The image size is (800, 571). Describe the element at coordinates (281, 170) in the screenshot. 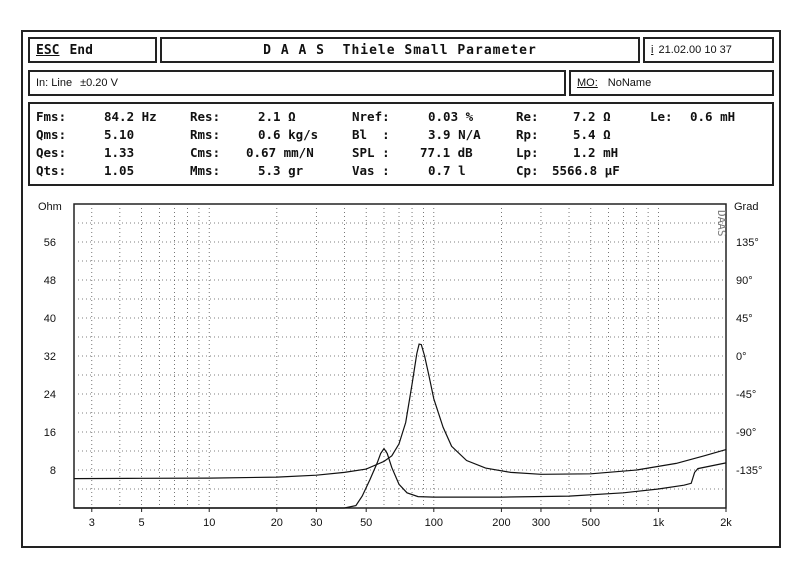

I see `param-value: 5.3 gr` at that location.